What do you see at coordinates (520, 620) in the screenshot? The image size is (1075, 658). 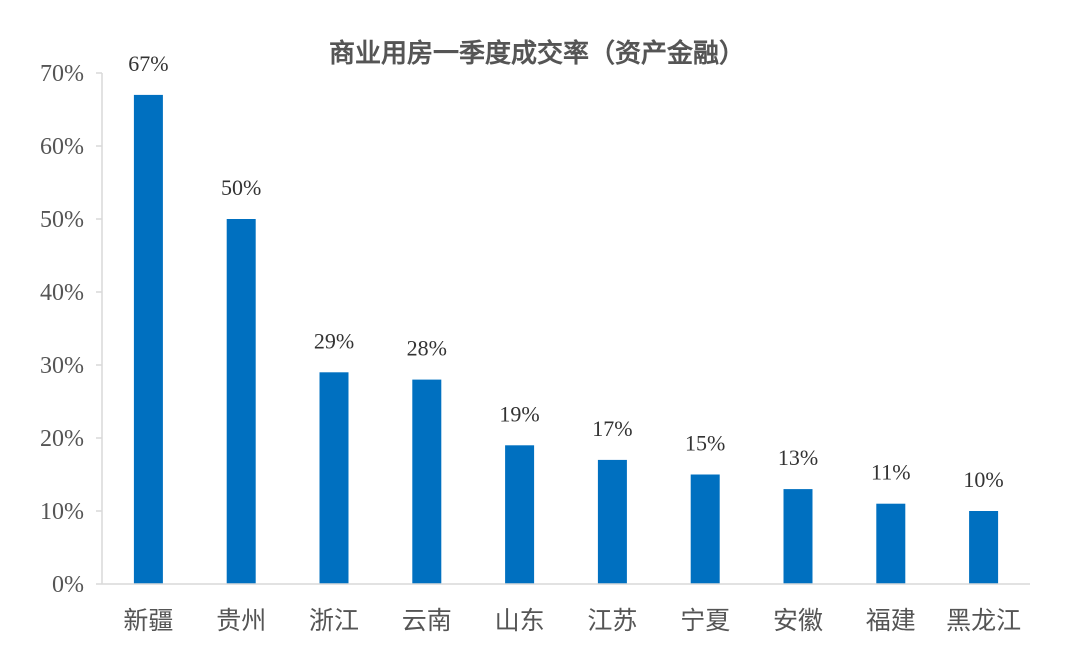 I see `x-tick-label: 山东` at bounding box center [520, 620].